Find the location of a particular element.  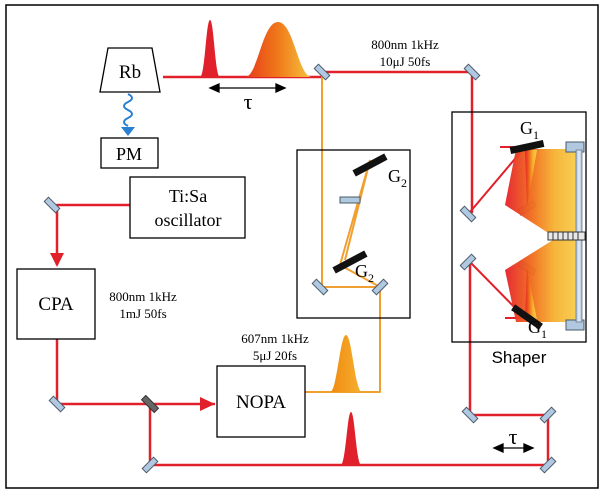

grating-g2-upper is located at coordinates (370, 165).